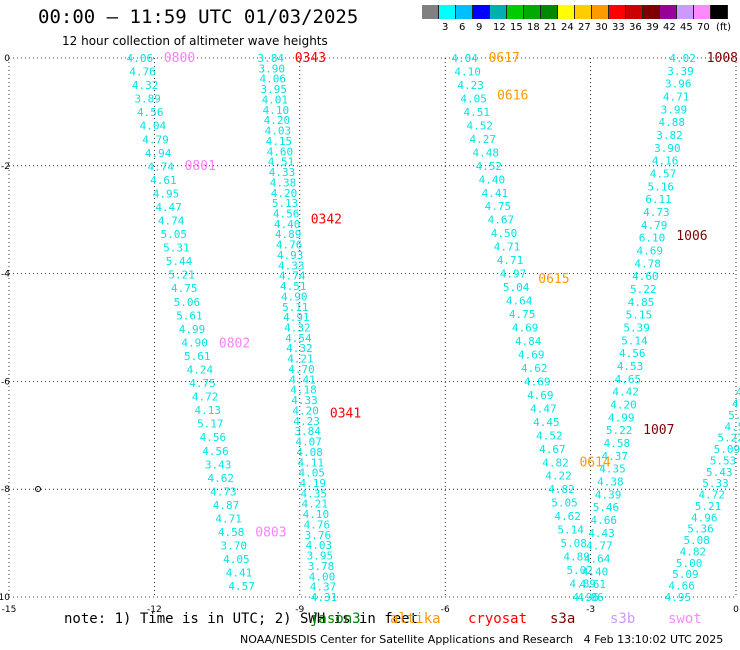 The height and width of the screenshot is (650, 740). What do you see at coordinates (634, 340) in the screenshot?
I see `wave-height-value: 5.14` at bounding box center [634, 340].